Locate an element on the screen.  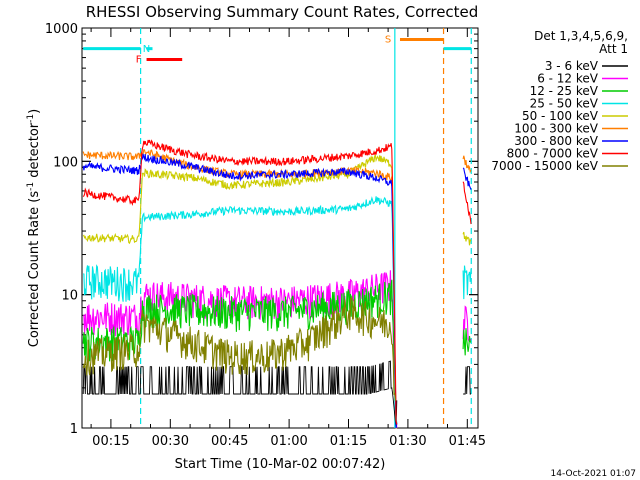
legend-label: 3 - 6 keV is located at coordinates (572, 66).